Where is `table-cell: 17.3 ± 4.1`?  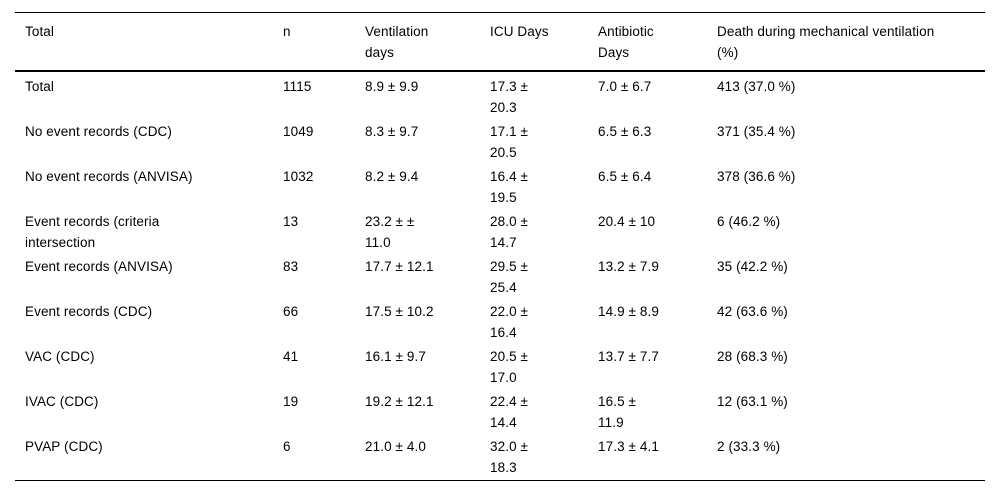 table-cell: 17.3 ± 4.1 is located at coordinates (628, 446).